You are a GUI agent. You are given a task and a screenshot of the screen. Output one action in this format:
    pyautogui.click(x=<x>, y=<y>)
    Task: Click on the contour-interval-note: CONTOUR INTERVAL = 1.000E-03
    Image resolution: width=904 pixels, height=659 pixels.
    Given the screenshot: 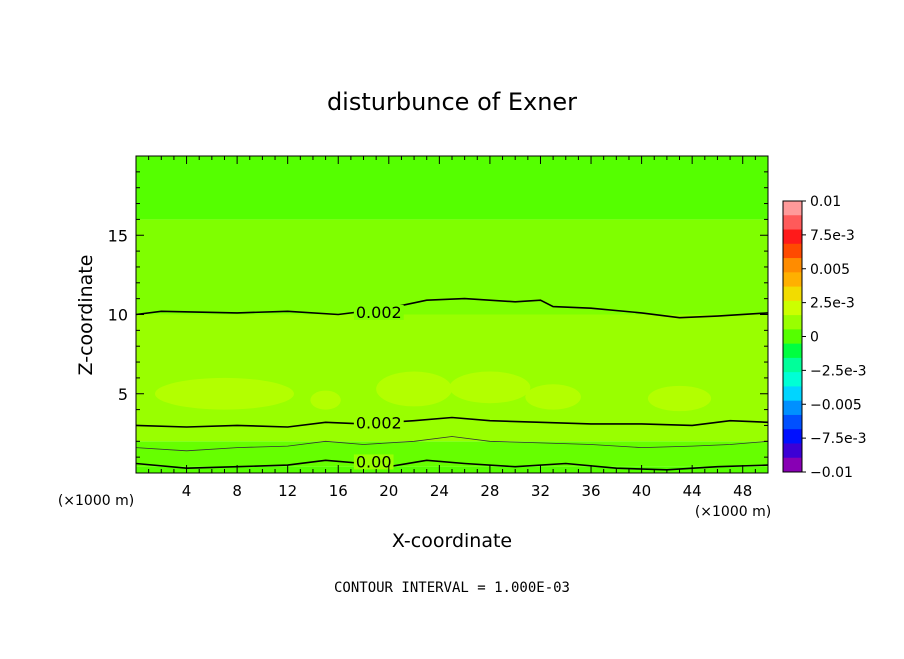 What is the action you would take?
    pyautogui.click(x=452, y=588)
    